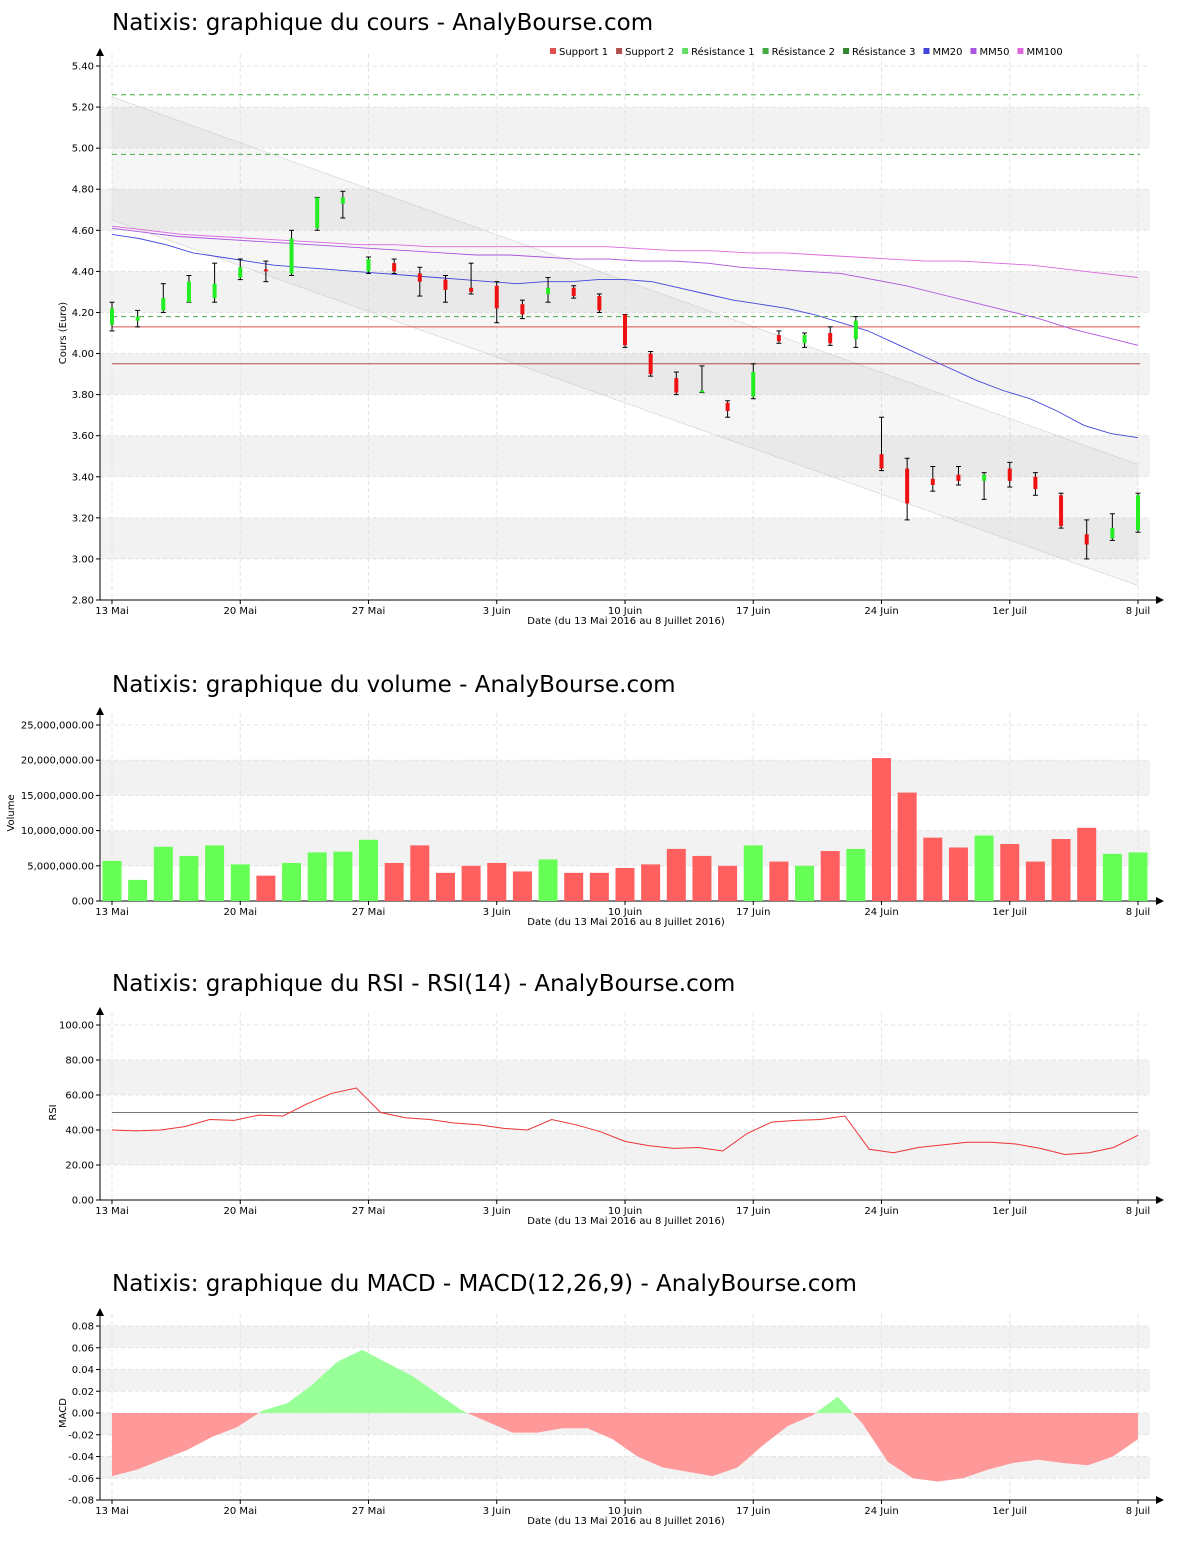 This screenshot has height=1550, width=1200. I want to click on y-tick-label: 80.00, so click(79, 1061).